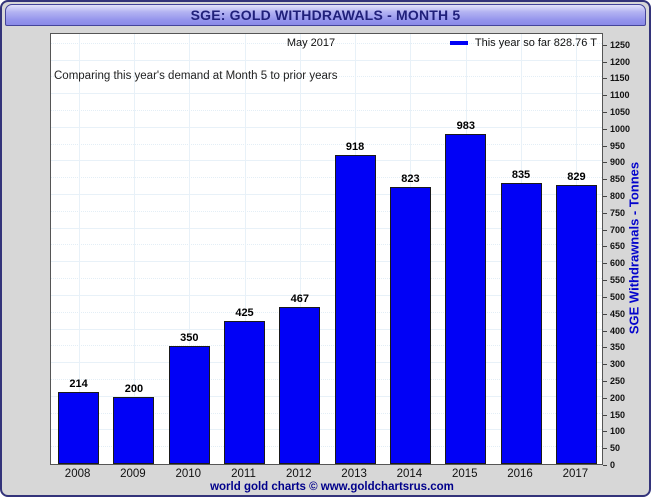 This screenshot has height=497, width=651. Describe the element at coordinates (618, 162) in the screenshot. I see `y-tick-label-900: 900` at that location.